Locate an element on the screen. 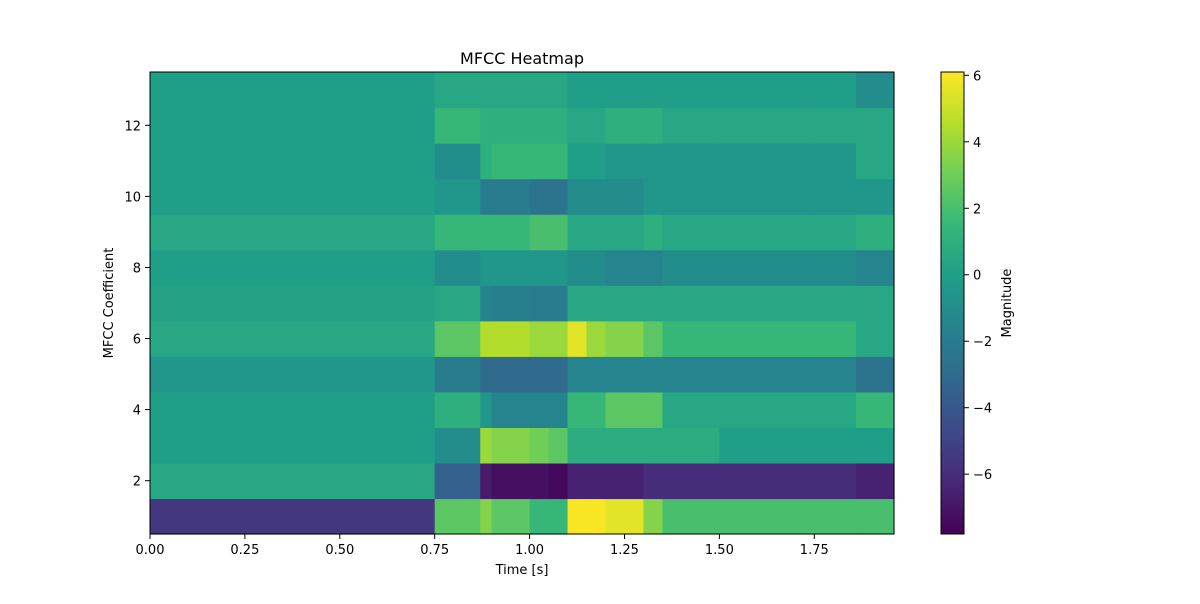  y-axis-ticks: 2 4 6 8 10 12 is located at coordinates (137, 304).